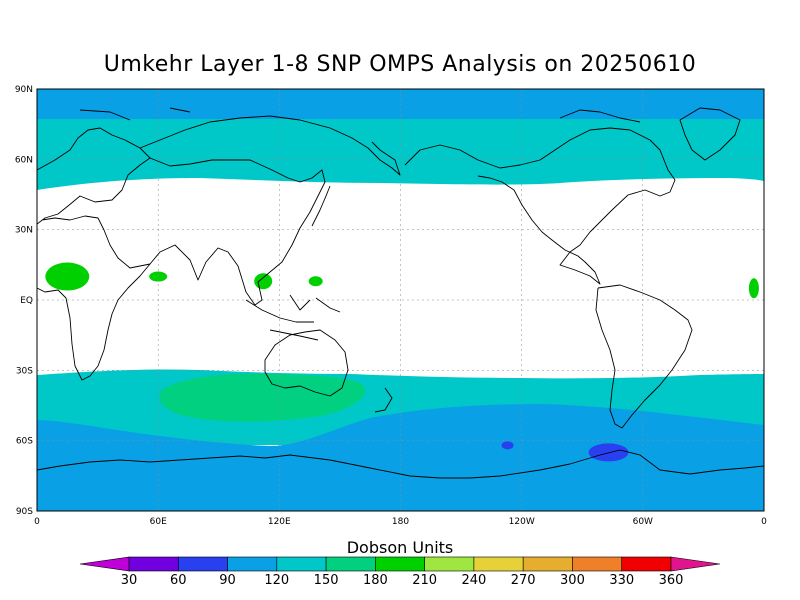 The width and height of the screenshot is (800, 600). What do you see at coordinates (24, 90) in the screenshot?
I see `lat-tick-label: 90N` at bounding box center [24, 90].